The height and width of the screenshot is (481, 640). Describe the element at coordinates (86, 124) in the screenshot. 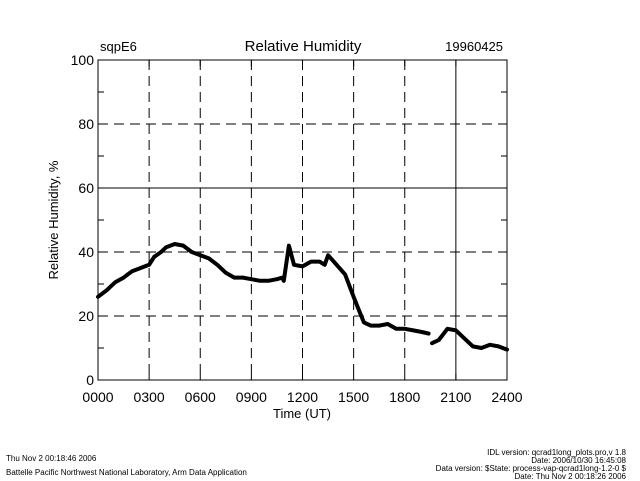

I see `y-tick-label: 80` at that location.